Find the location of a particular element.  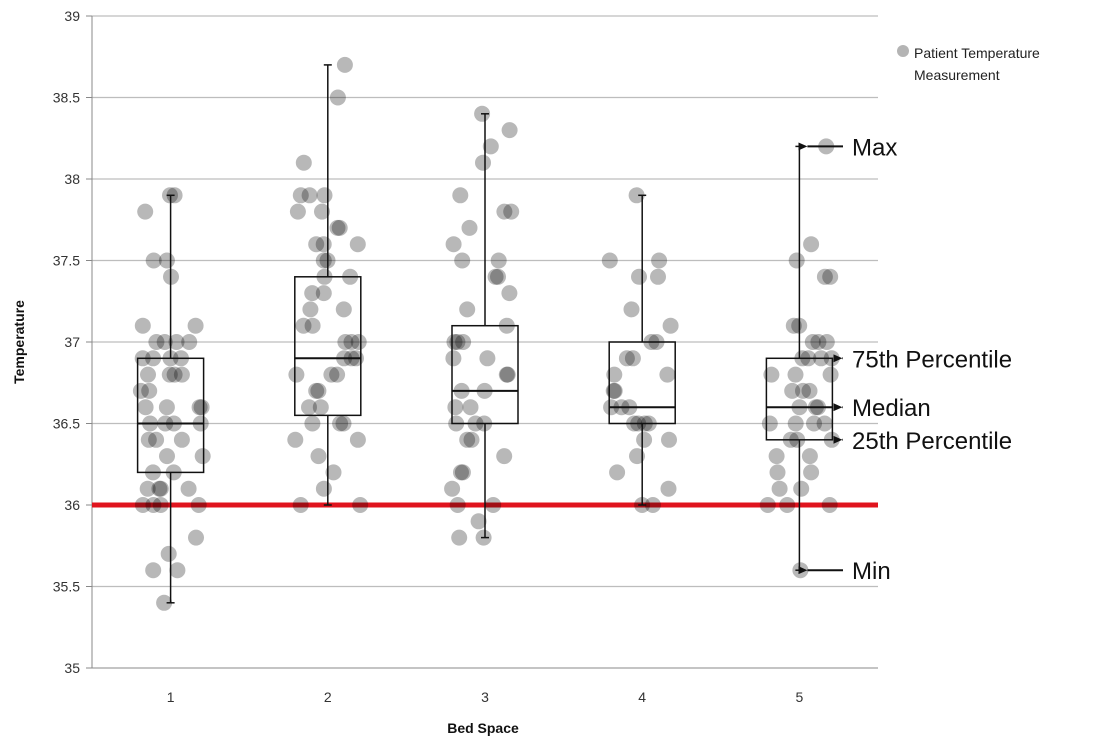

annotation-label: Max is located at coordinates (874, 147).